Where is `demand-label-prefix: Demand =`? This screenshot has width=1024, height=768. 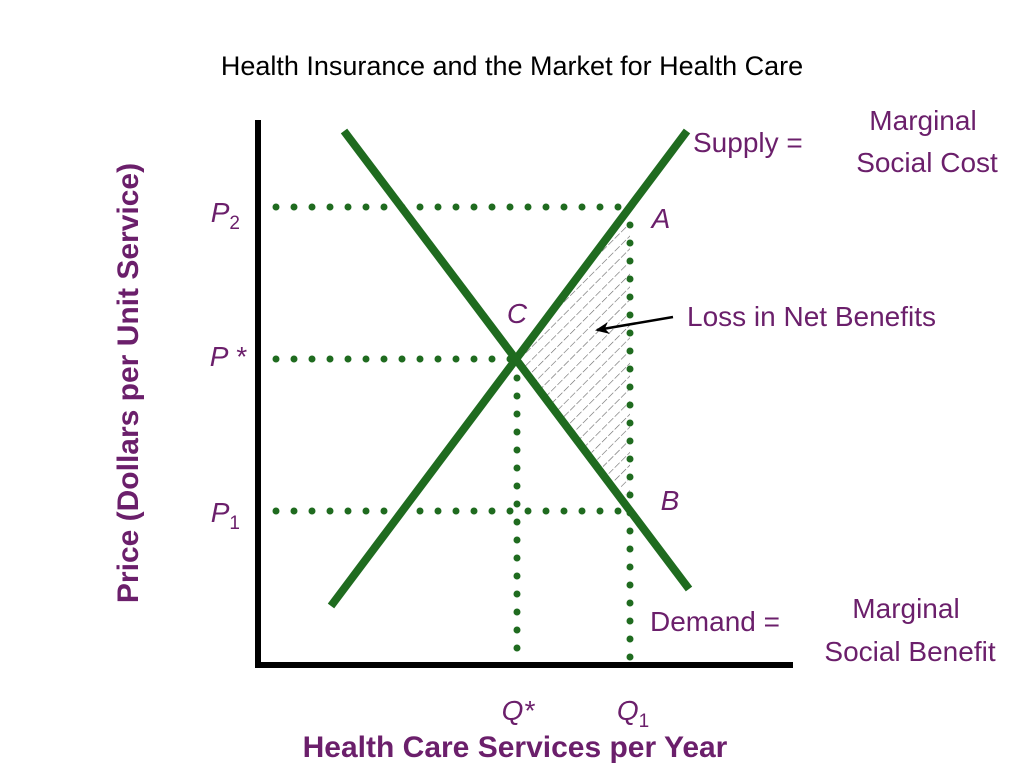 demand-label-prefix: Demand = is located at coordinates (715, 621).